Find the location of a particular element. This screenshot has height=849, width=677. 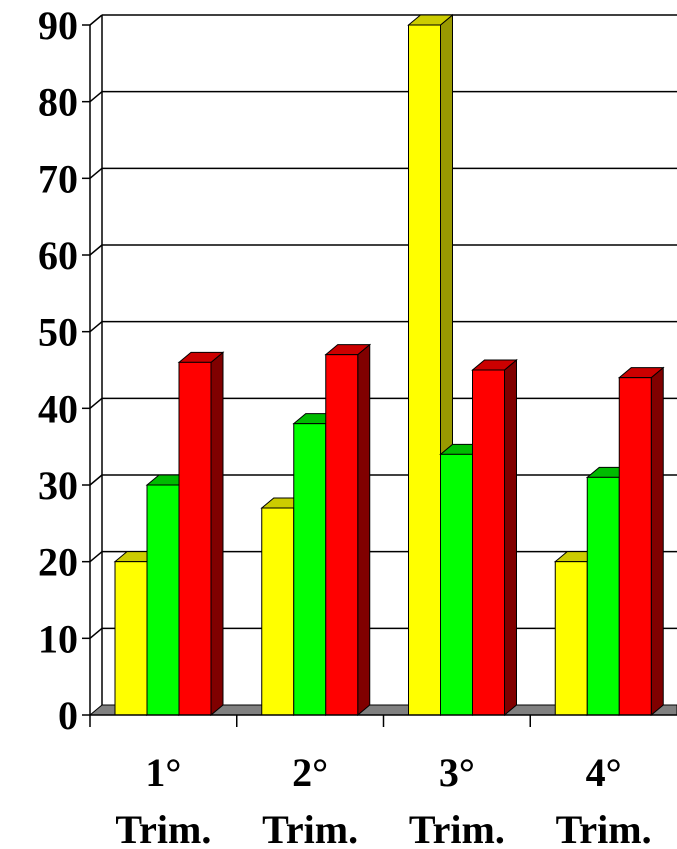

x-tick-label-line1: 3° is located at coordinates (457, 772).